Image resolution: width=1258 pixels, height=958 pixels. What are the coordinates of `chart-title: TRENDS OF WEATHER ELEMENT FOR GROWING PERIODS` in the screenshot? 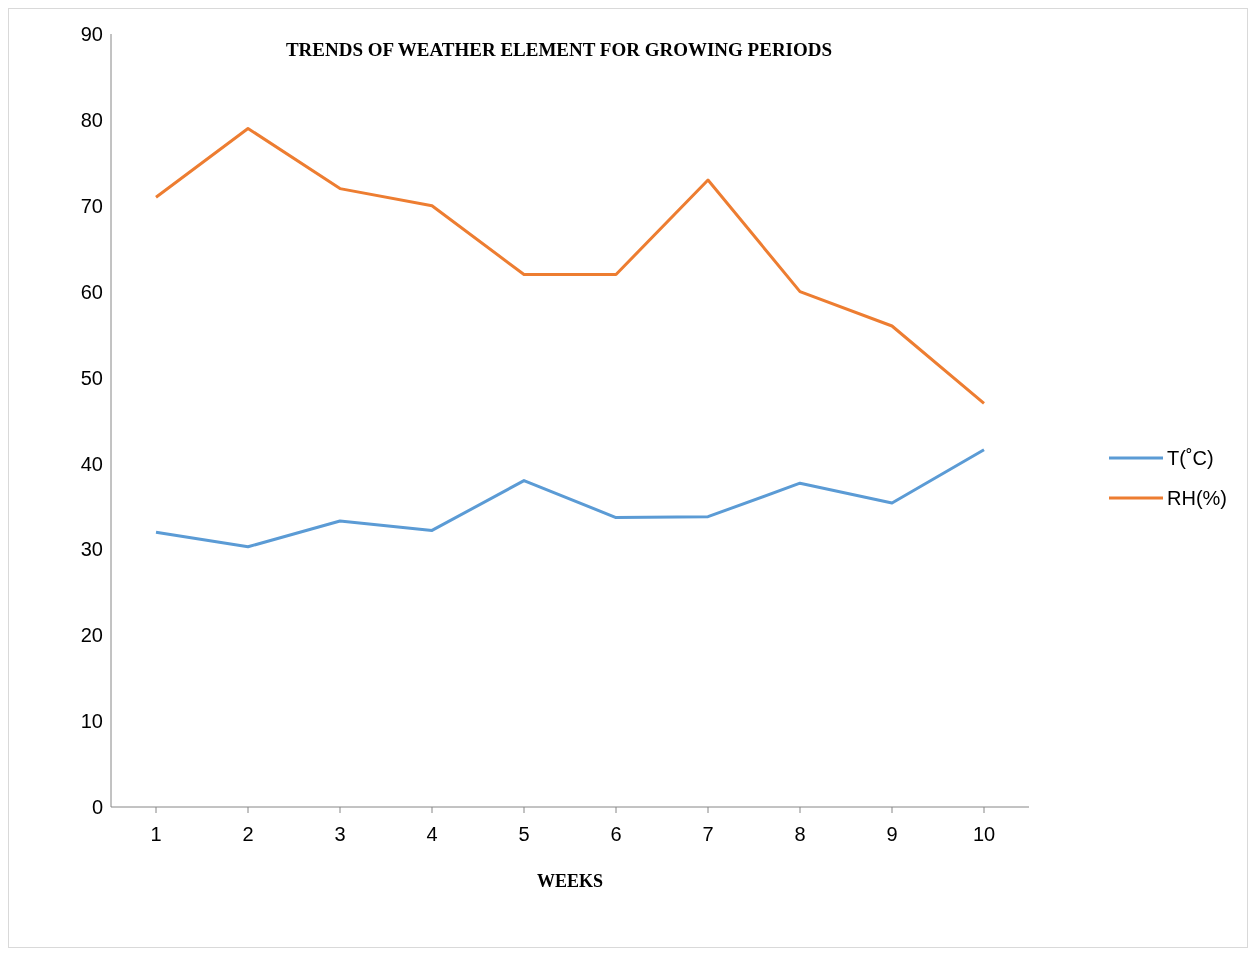 It's located at (559, 50).